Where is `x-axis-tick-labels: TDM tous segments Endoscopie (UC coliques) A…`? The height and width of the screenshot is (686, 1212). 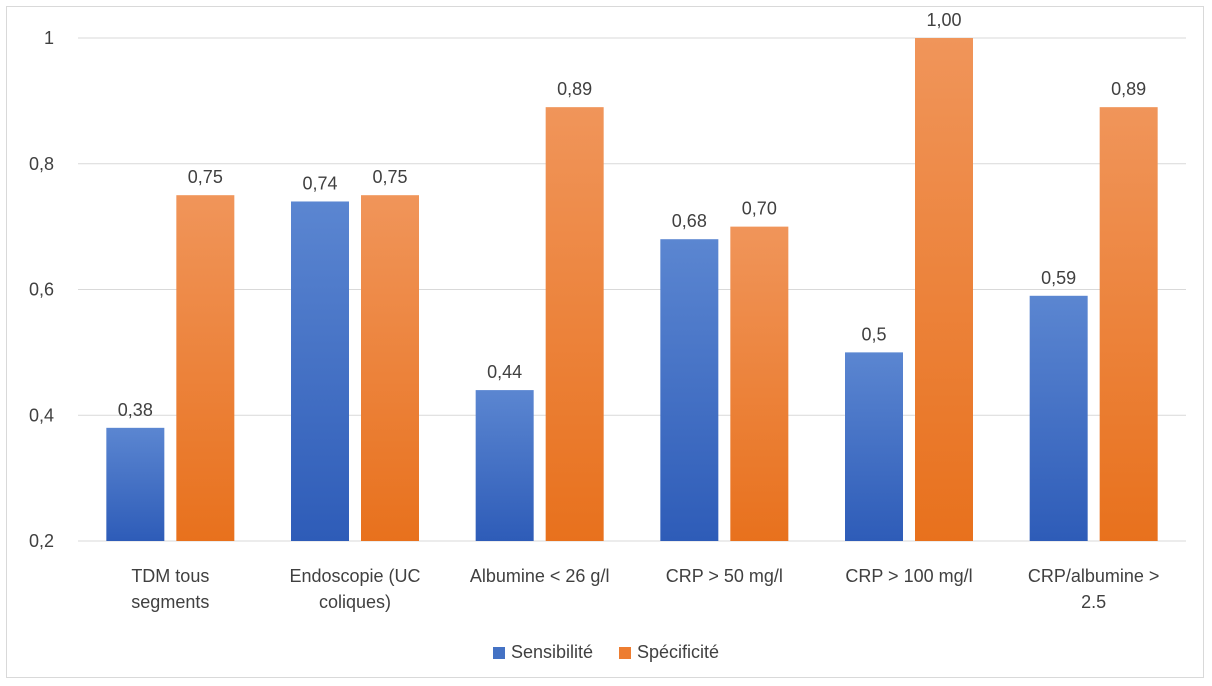
x-axis-tick-labels: TDM tous segments Endoscopie (UC coliques) A… is located at coordinates (645, 589).